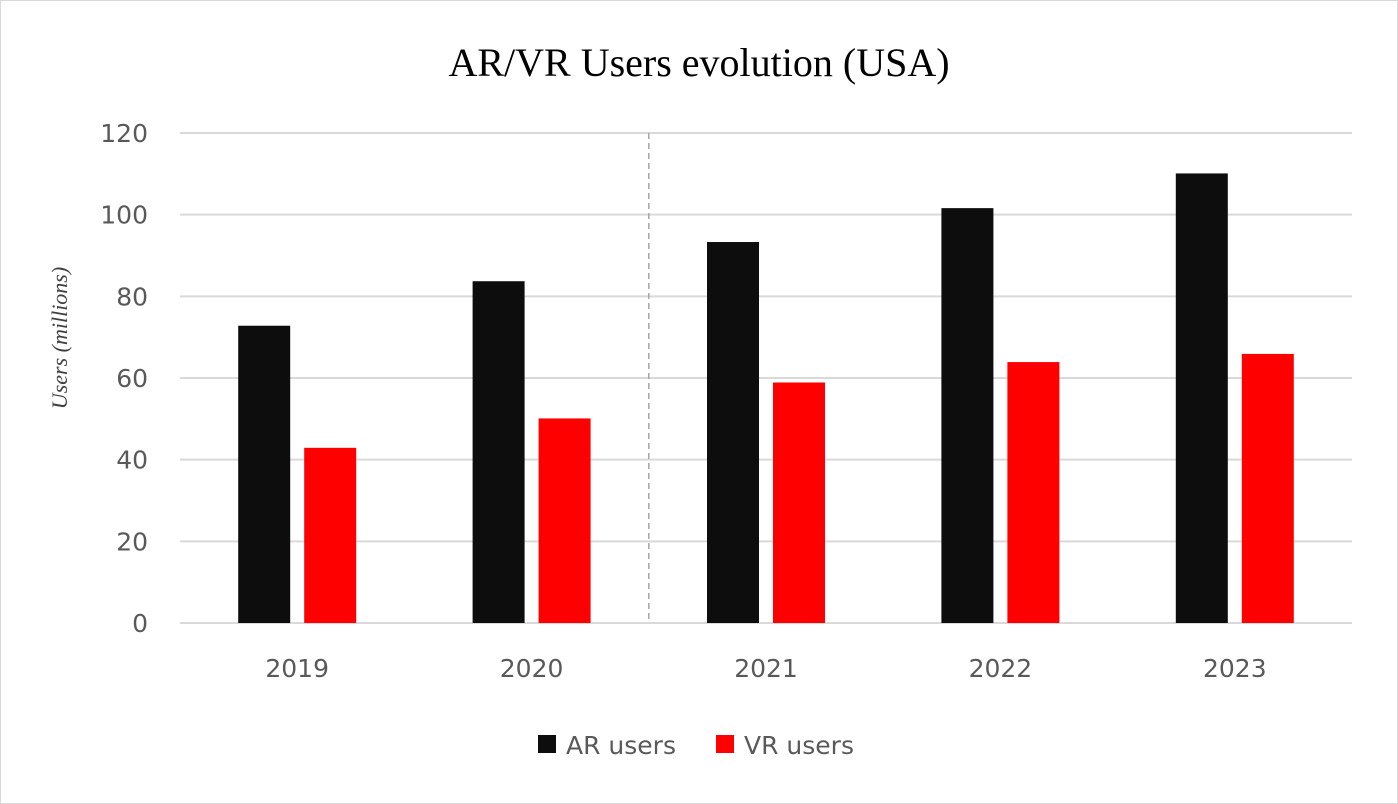 Image resolution: width=1398 pixels, height=804 pixels. What do you see at coordinates (297, 668) in the screenshot?
I see `x-tick-label-2019: 2019` at bounding box center [297, 668].